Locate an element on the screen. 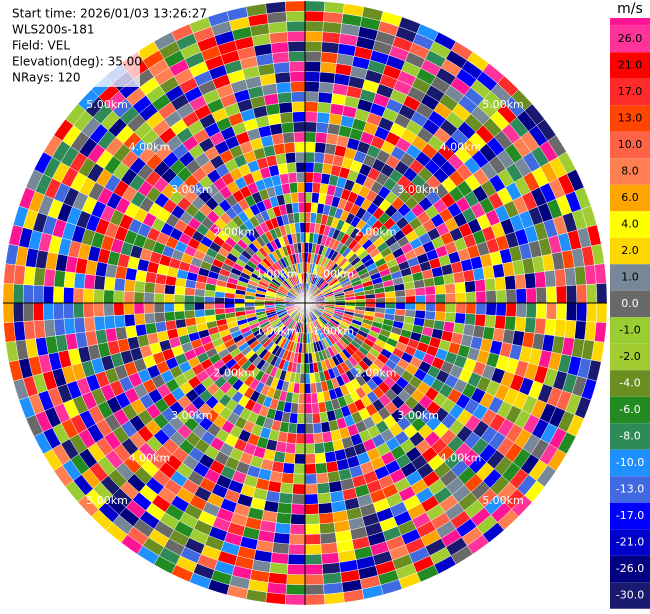 The width and height of the screenshot is (650, 614). colorbar-label: -1.0 is located at coordinates (629, 330).